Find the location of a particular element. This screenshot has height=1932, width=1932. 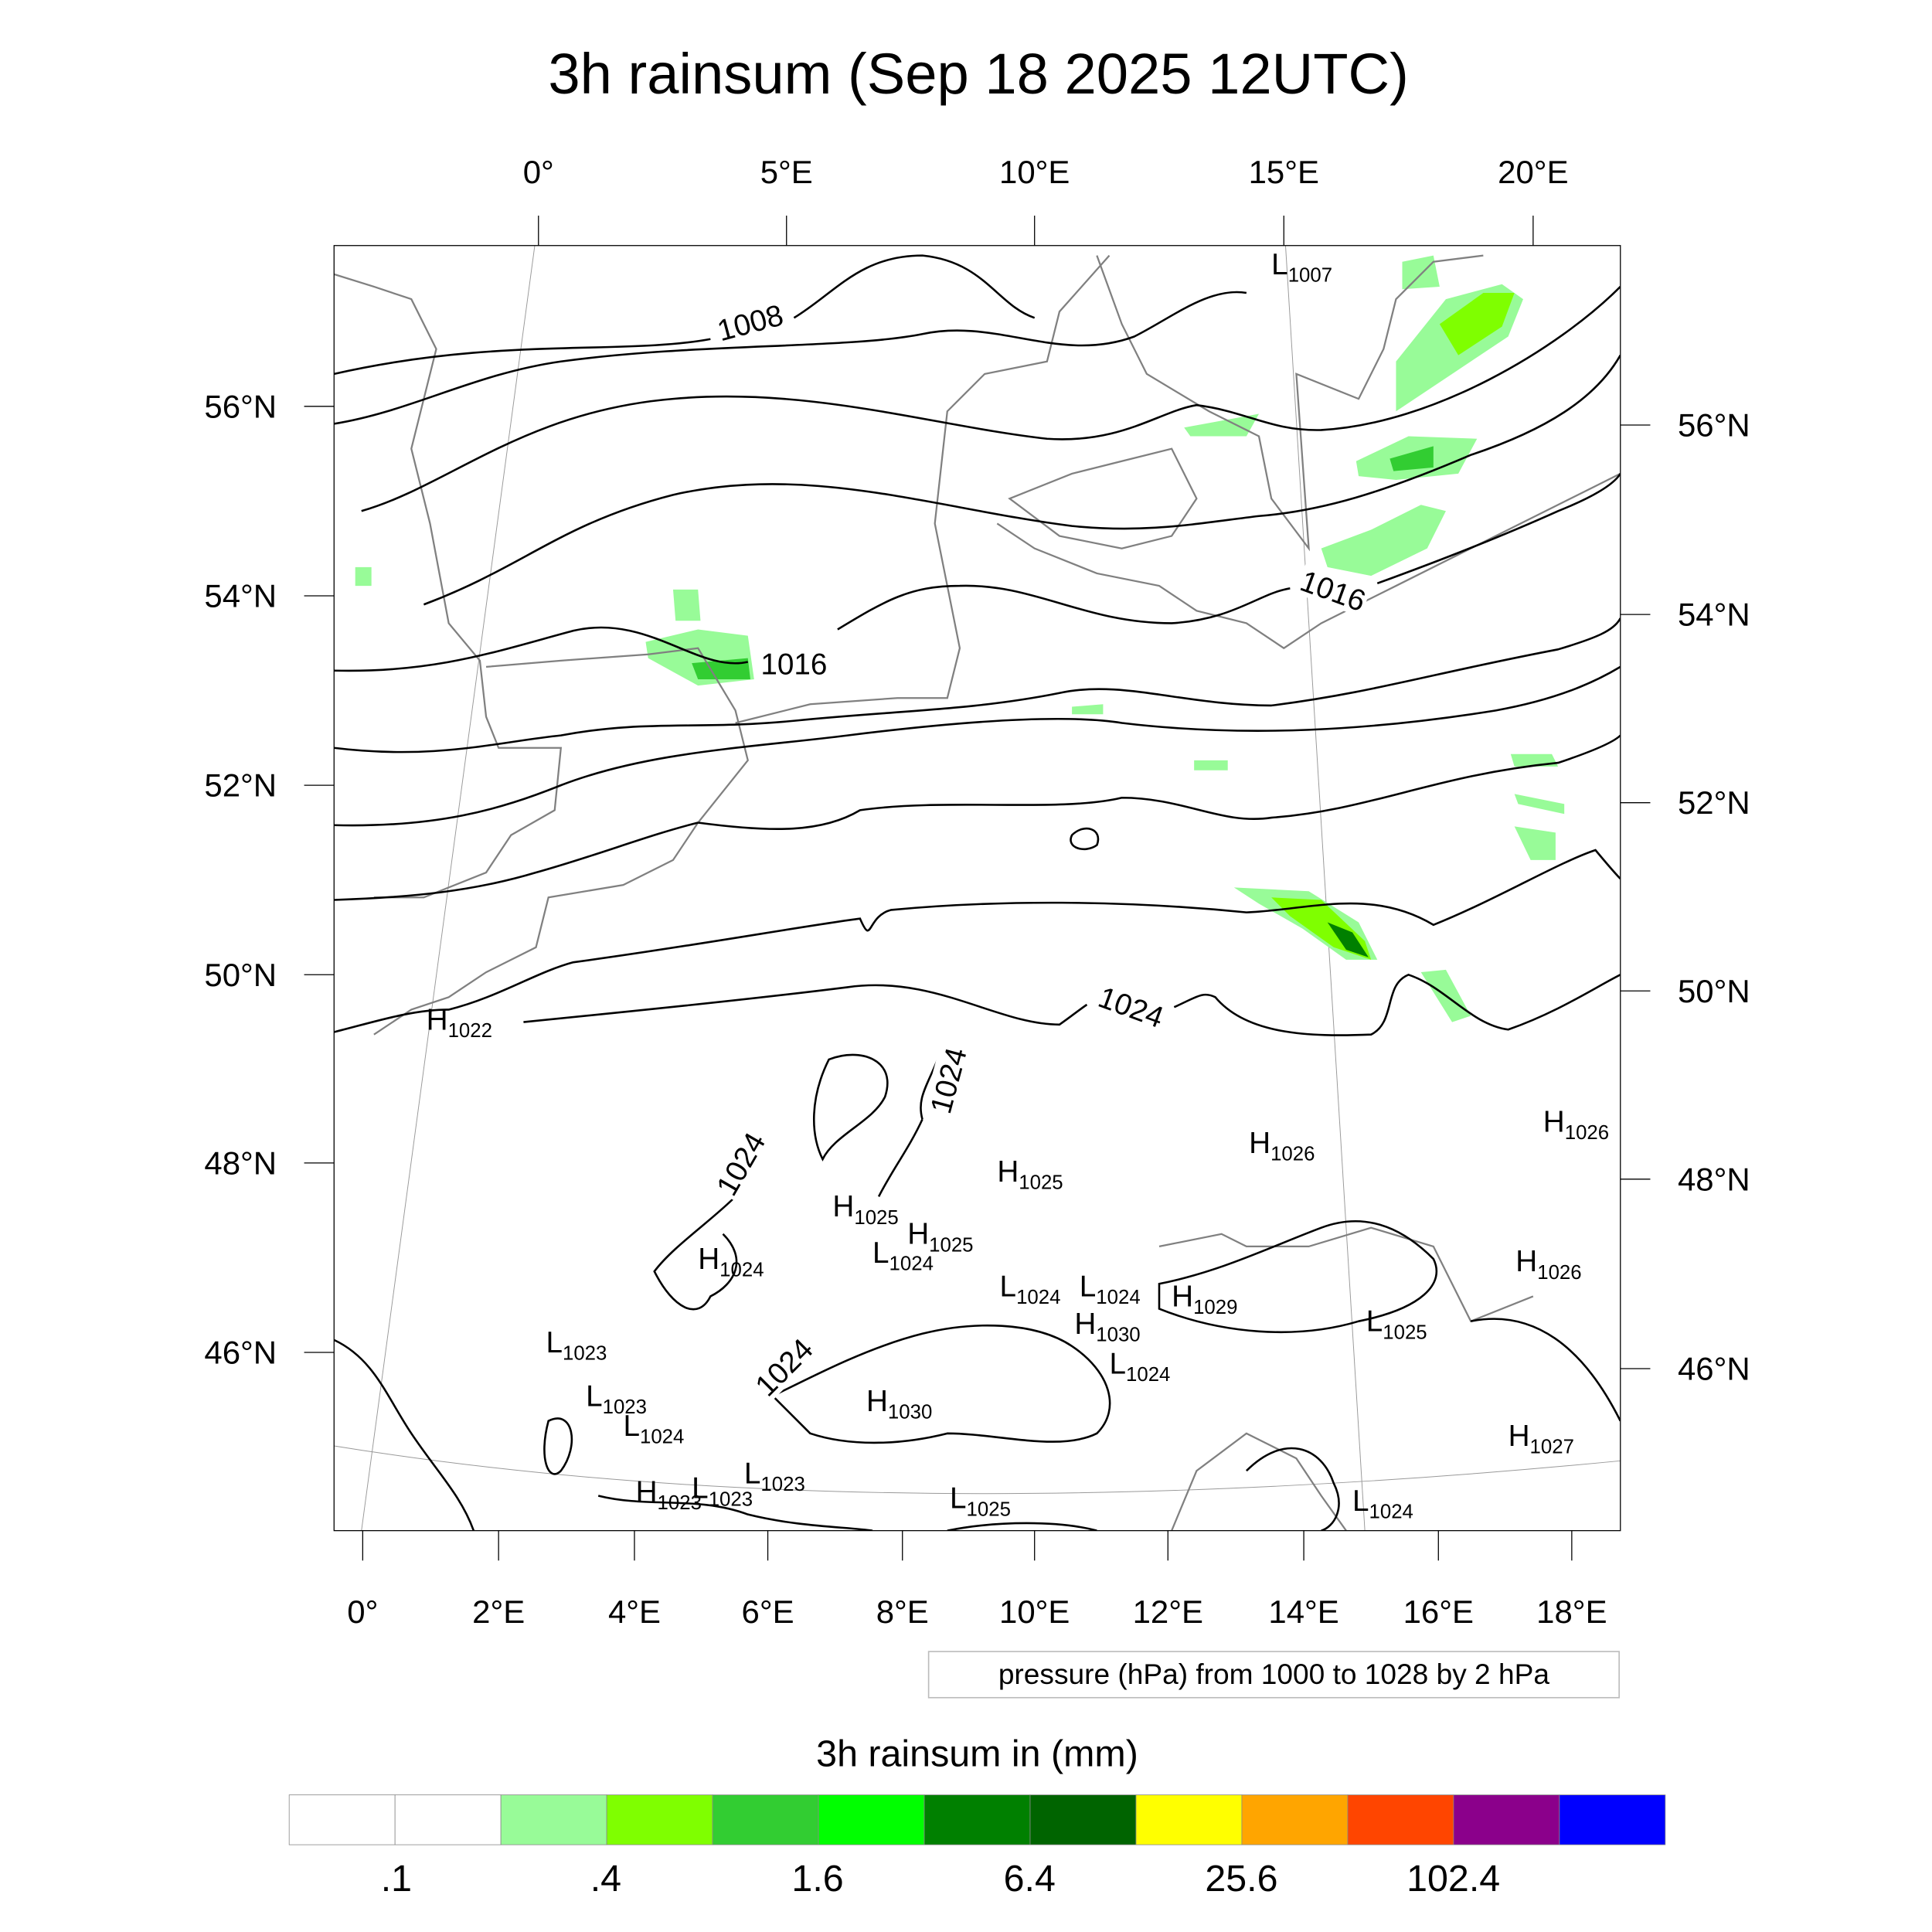

colorbar-label: 25.6 is located at coordinates (1241, 1879).